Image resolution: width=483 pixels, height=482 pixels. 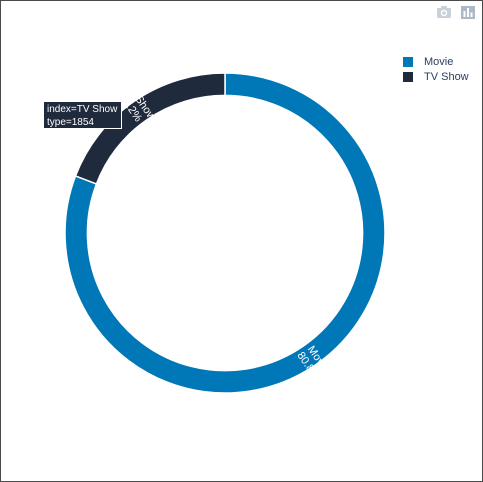 What do you see at coordinates (456, 12) in the screenshot?
I see `modebar` at bounding box center [456, 12].